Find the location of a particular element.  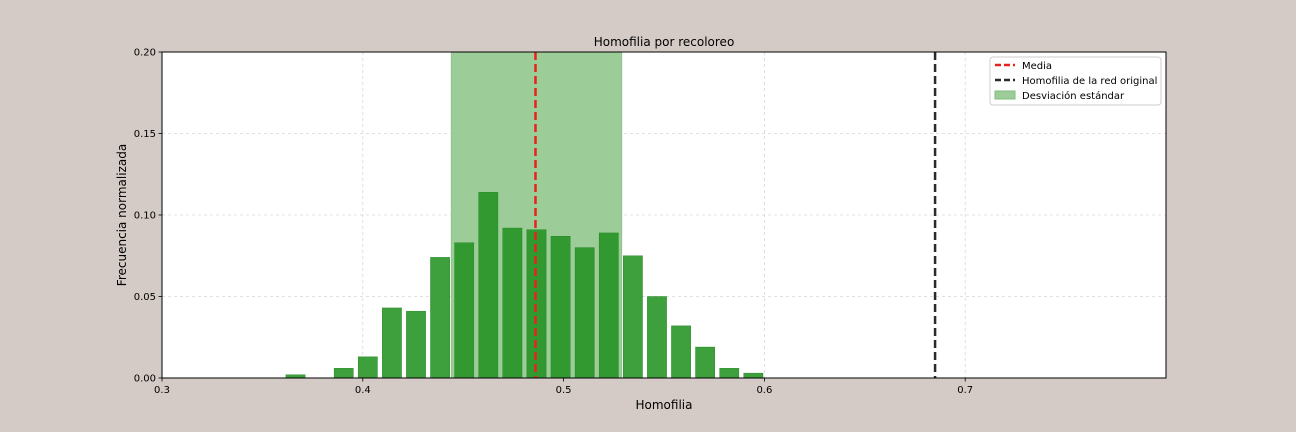

y-tick-label: 0.00 is located at coordinates (145, 379).